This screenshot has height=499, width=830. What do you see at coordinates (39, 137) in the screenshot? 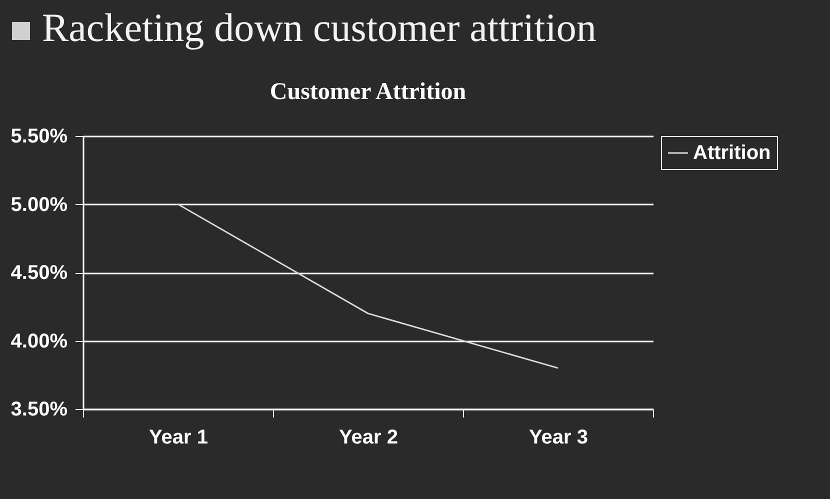
I see `y-tick-label: 5.50%` at bounding box center [39, 137].